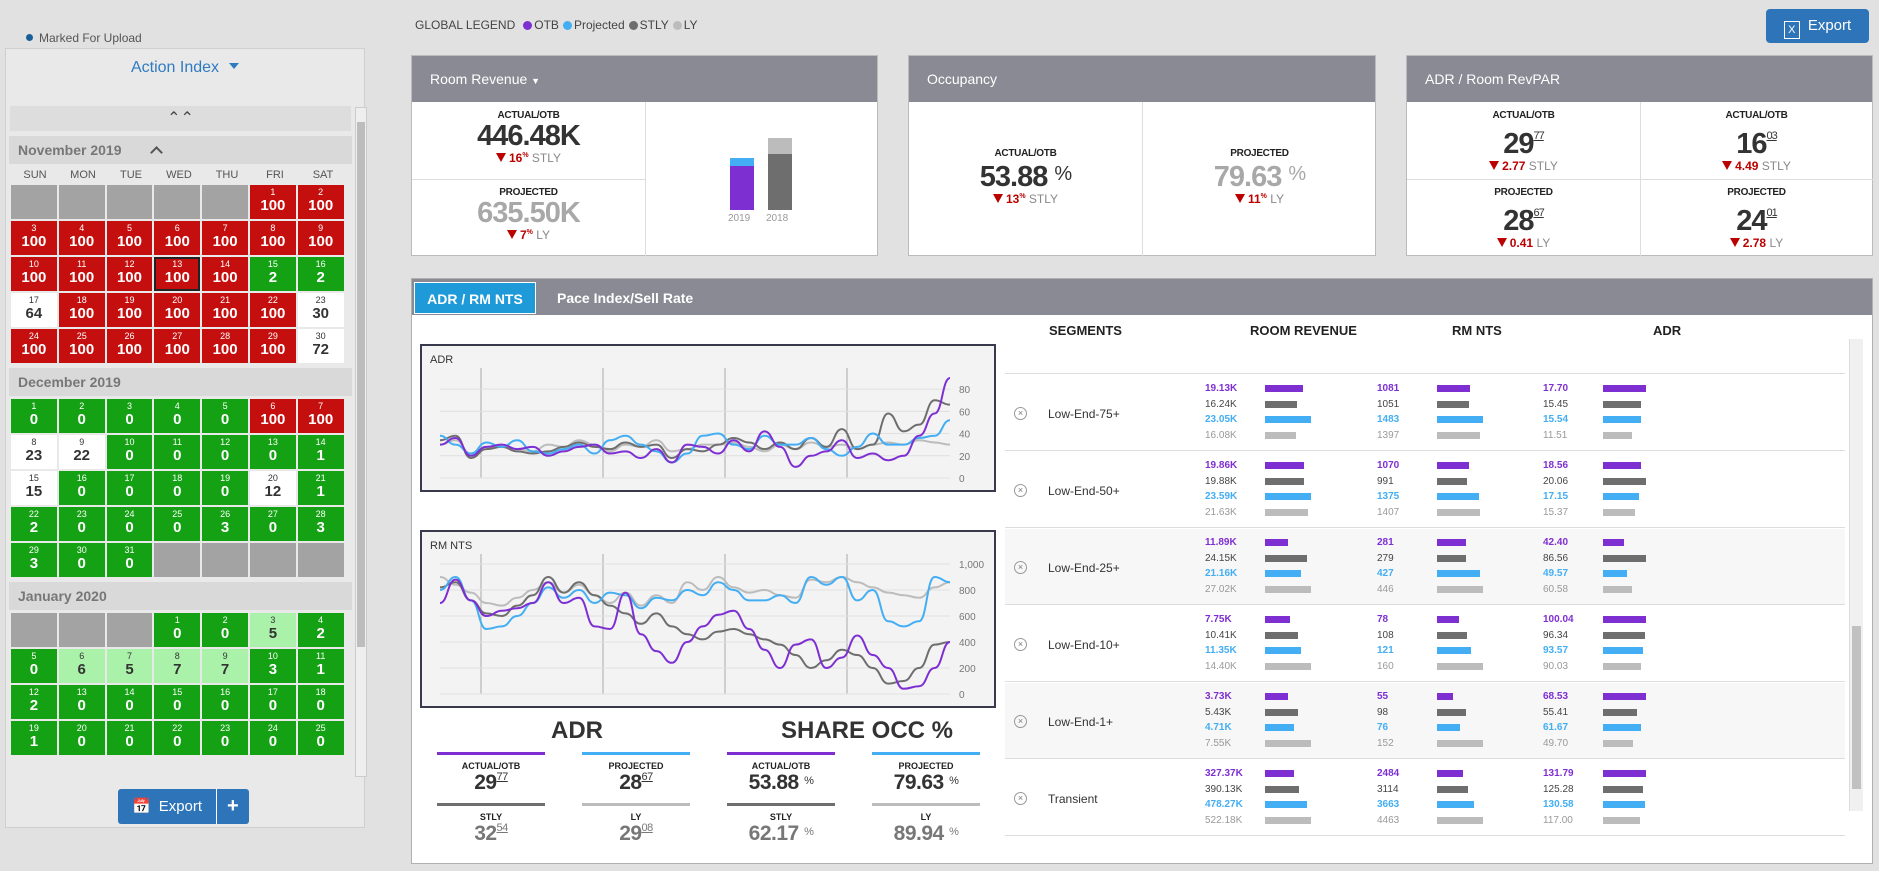 The width and height of the screenshot is (1879, 871). I want to click on table-scrollbar, so click(1856, 575).